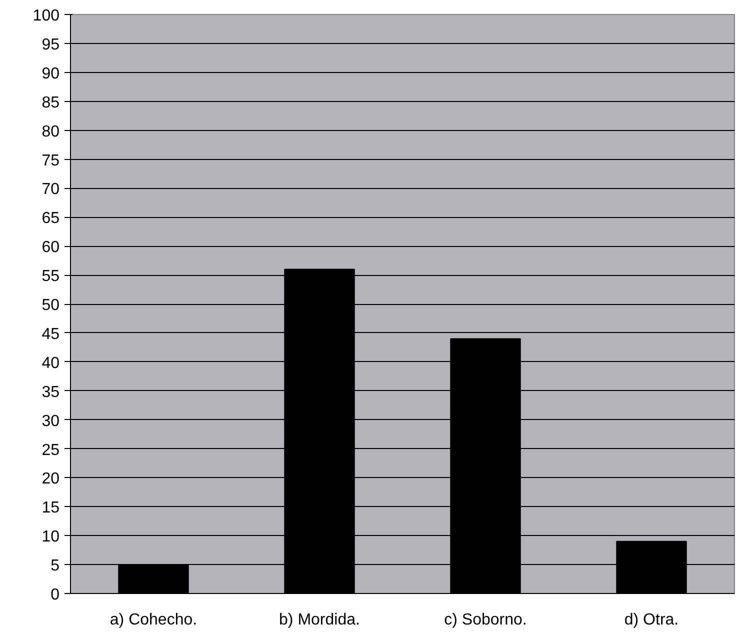 The width and height of the screenshot is (738, 633). What do you see at coordinates (51, 392) in the screenshot?
I see `y-tick-label: 35` at bounding box center [51, 392].